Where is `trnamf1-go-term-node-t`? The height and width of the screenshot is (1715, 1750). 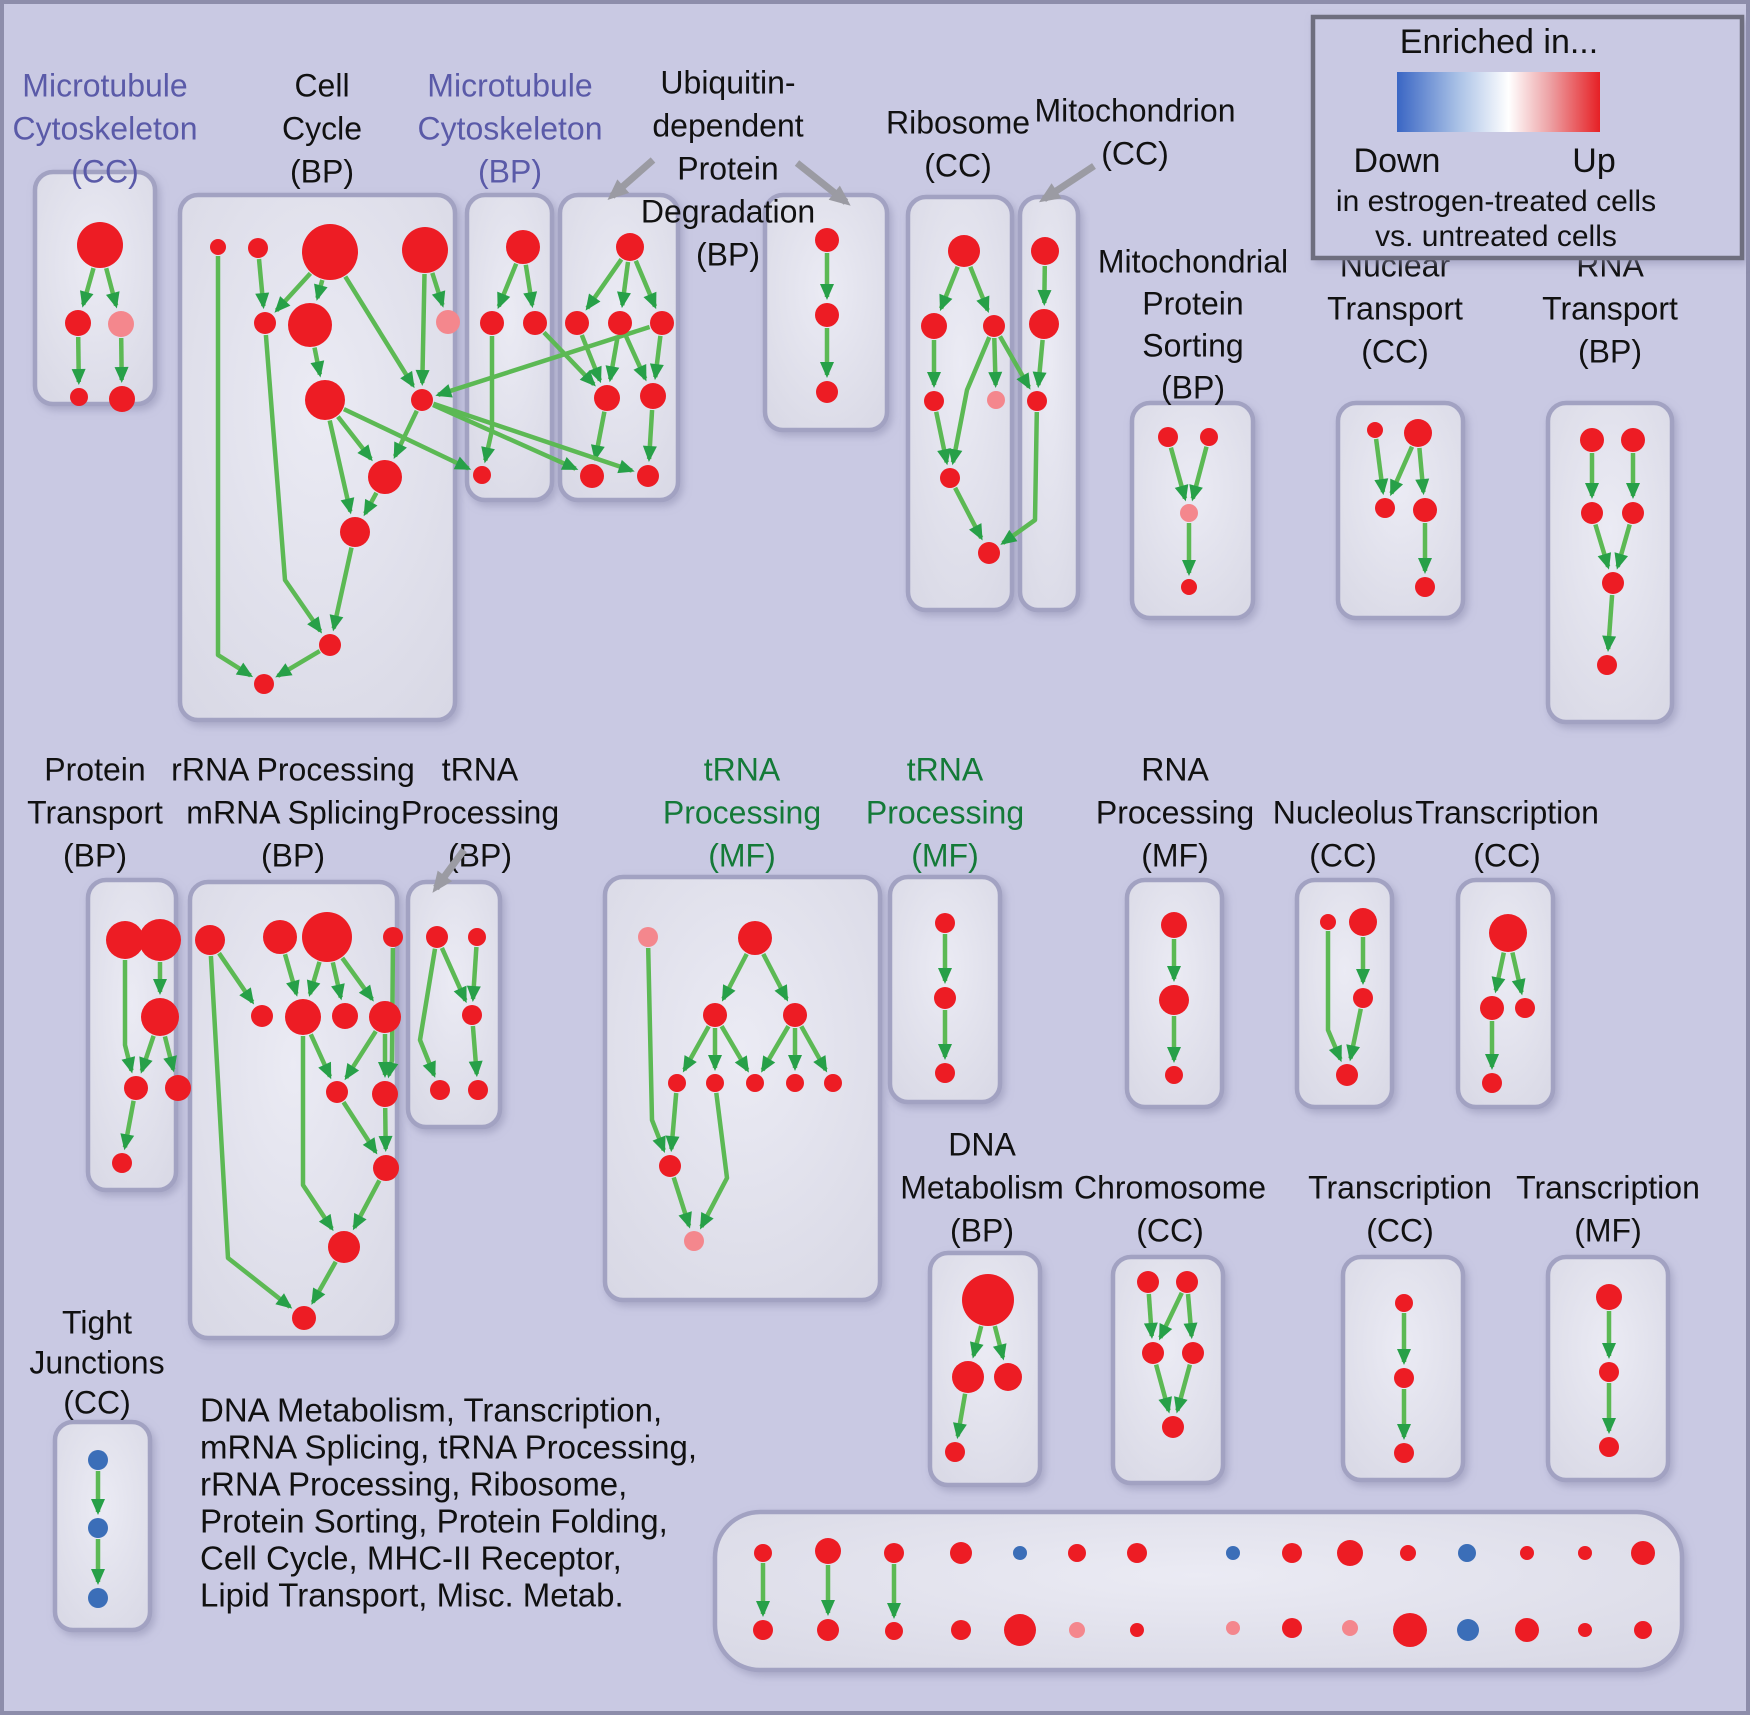
trnamf1-go-term-node-t is located at coordinates (755, 938).